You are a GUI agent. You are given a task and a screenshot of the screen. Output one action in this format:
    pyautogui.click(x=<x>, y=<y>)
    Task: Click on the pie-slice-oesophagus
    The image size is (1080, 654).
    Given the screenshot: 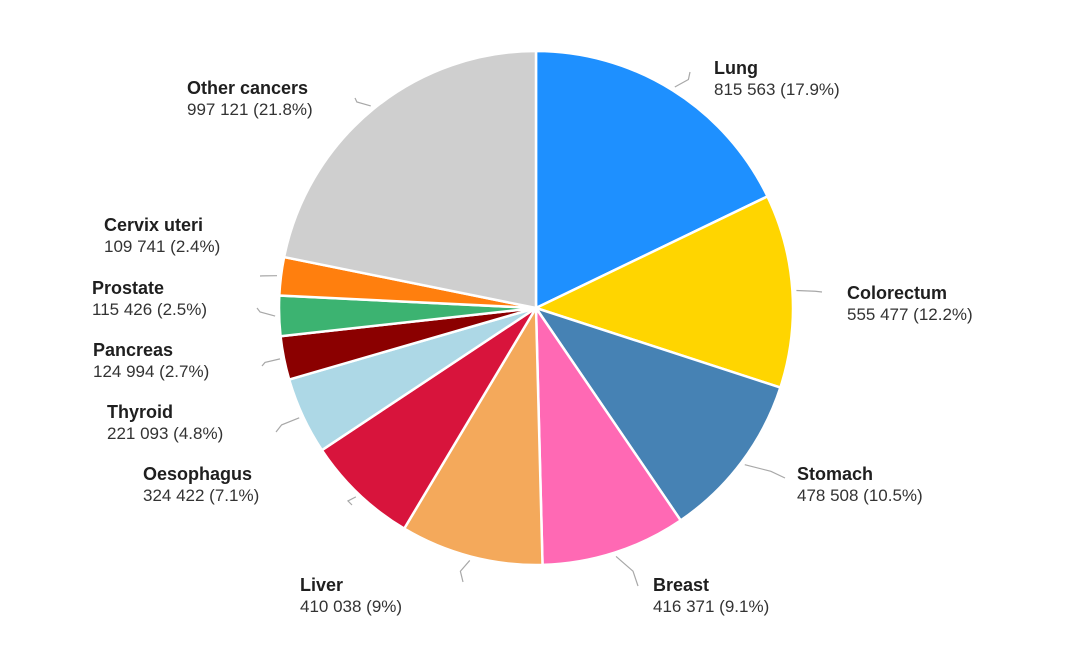 What is the action you would take?
    pyautogui.click(x=429, y=418)
    